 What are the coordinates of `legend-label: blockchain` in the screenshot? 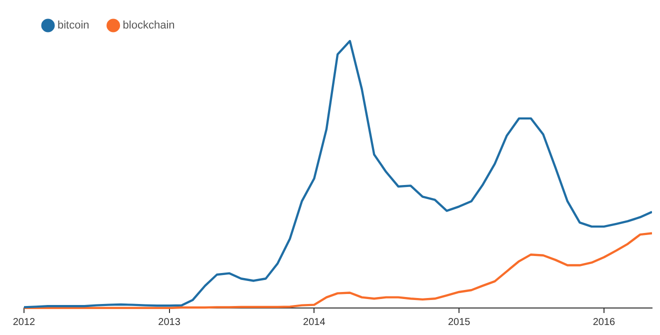 It's located at (148, 26).